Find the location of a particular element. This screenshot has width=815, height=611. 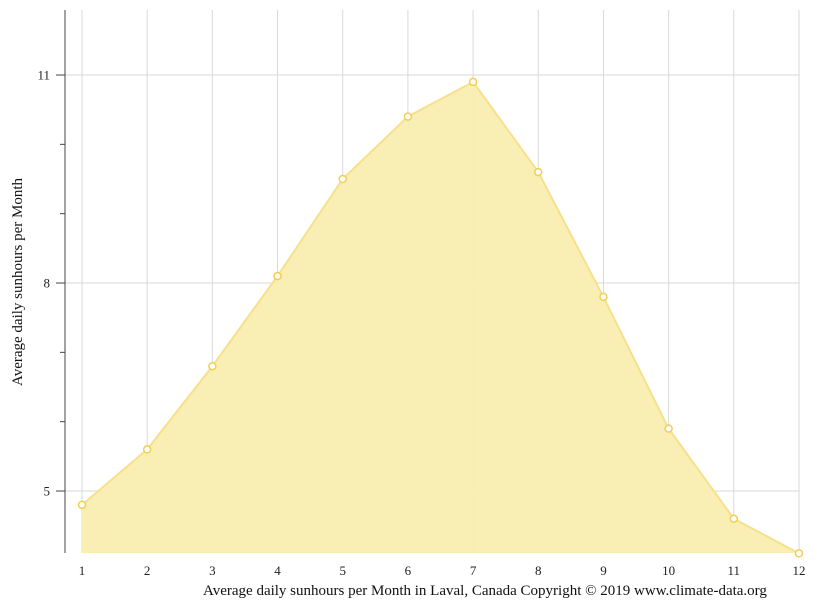

y-tick-label: 5 is located at coordinates (47, 491).